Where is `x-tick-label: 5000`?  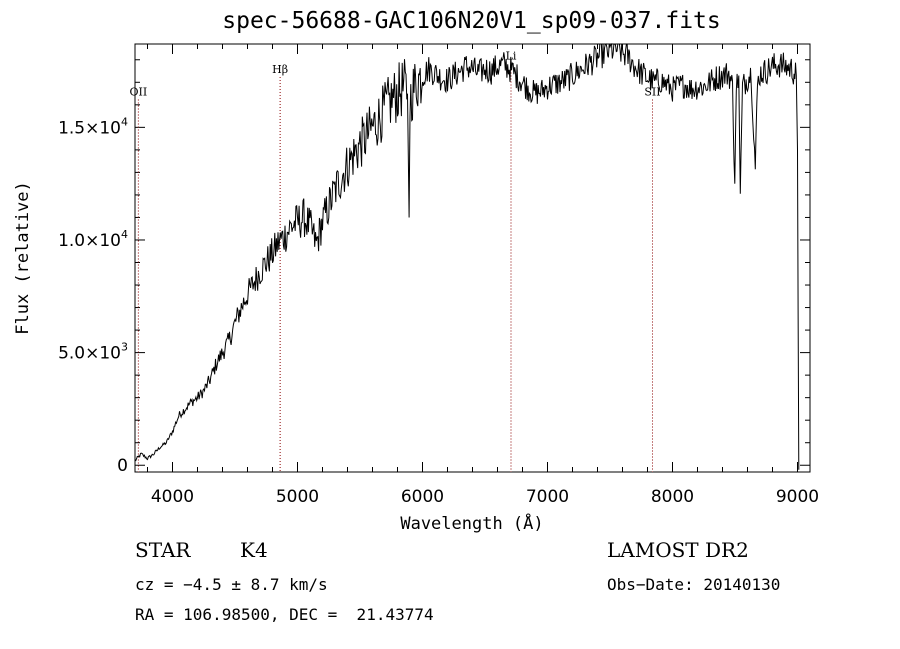 x-tick-label: 5000 is located at coordinates (297, 497).